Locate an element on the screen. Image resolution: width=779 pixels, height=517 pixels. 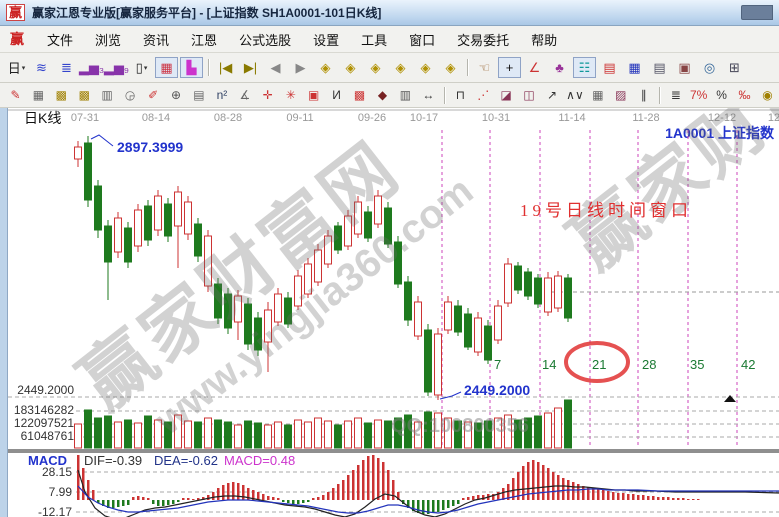
gold-grid-icon: ▩ is located at coordinates (84, 95).